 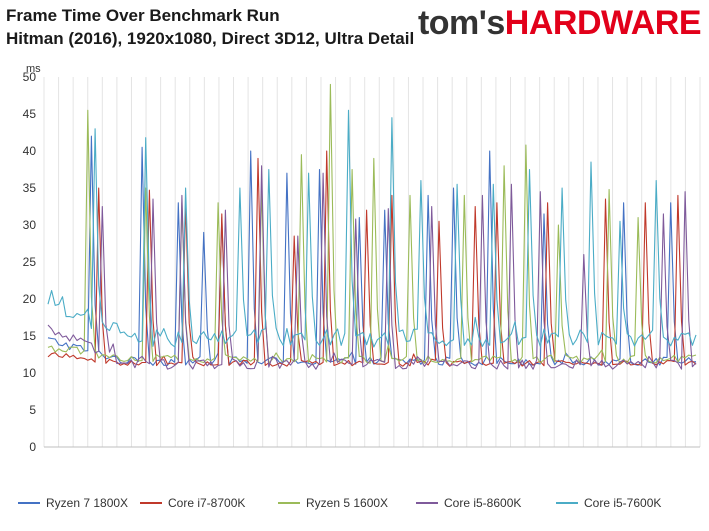 I want to click on y-tick-label: 35, so click(x=30, y=188).